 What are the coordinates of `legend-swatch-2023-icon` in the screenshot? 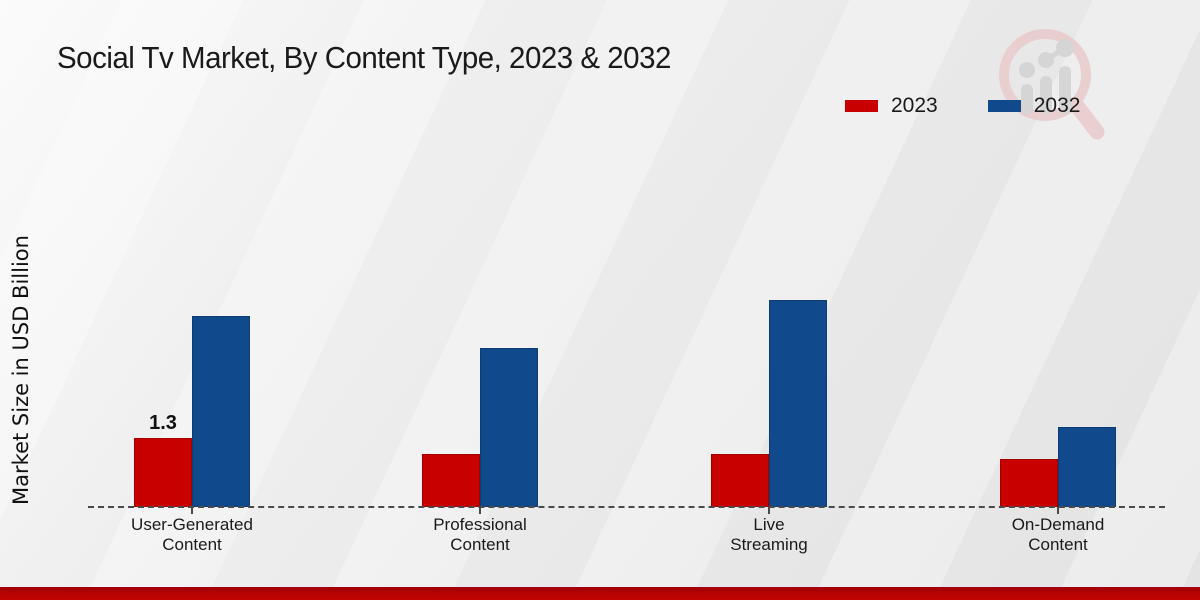 It's located at (861, 106).